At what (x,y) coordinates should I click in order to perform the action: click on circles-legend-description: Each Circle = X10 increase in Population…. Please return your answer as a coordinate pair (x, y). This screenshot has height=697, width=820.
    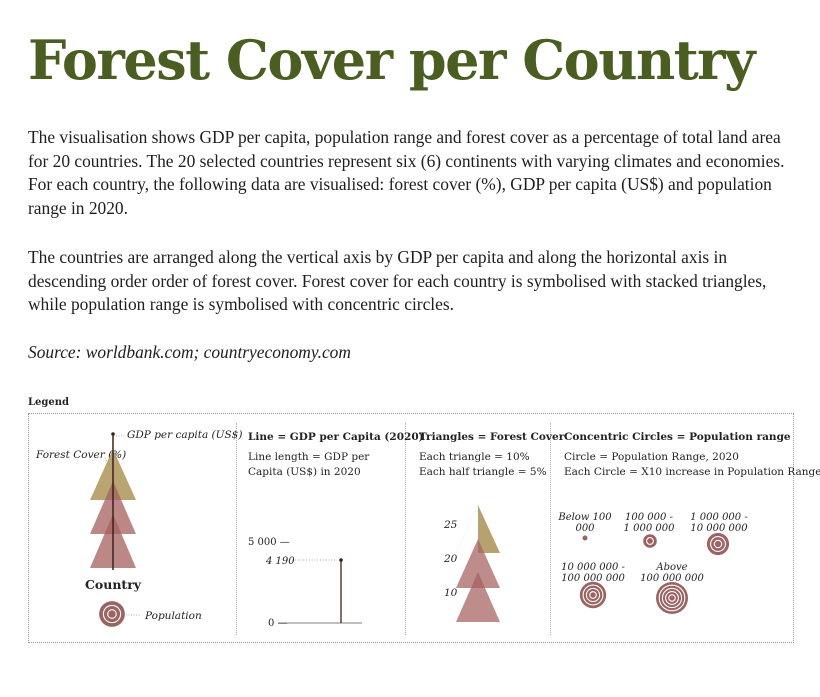
    Looking at the image, I should click on (692, 472).